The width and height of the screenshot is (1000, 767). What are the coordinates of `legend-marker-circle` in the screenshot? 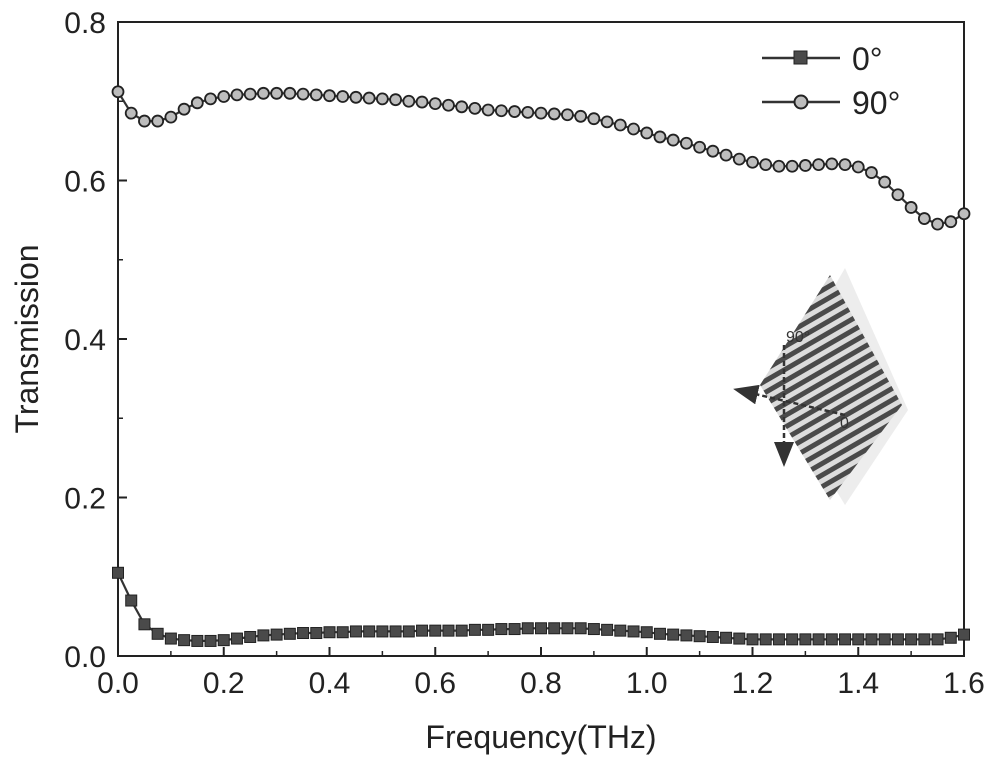 It's located at (801, 102).